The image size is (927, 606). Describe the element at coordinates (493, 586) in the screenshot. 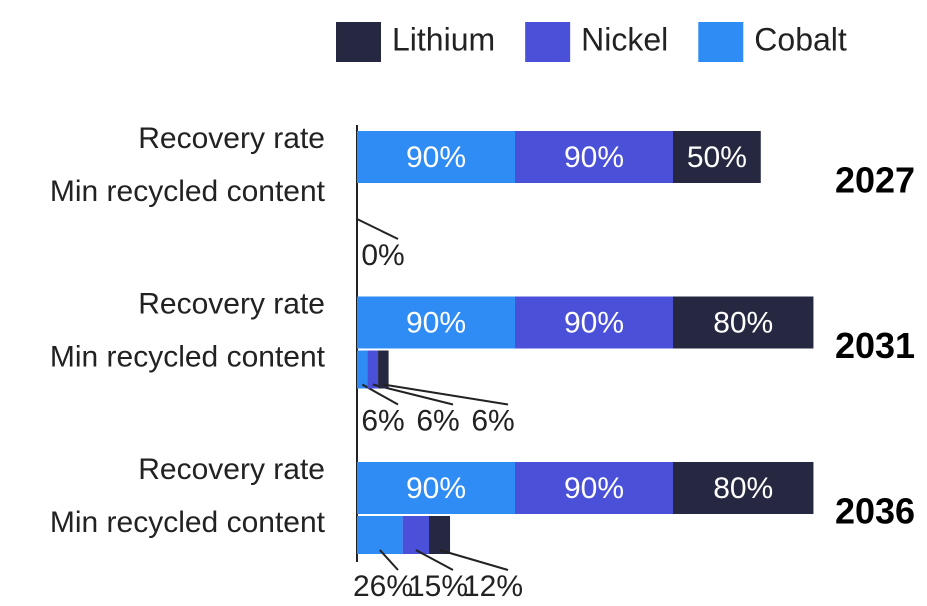

I see `value-label: 12%` at that location.